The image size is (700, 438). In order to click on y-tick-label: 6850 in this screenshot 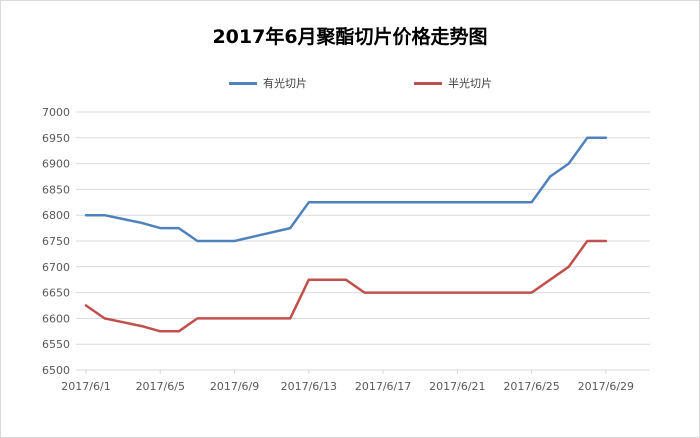, I will do `click(56, 189)`.